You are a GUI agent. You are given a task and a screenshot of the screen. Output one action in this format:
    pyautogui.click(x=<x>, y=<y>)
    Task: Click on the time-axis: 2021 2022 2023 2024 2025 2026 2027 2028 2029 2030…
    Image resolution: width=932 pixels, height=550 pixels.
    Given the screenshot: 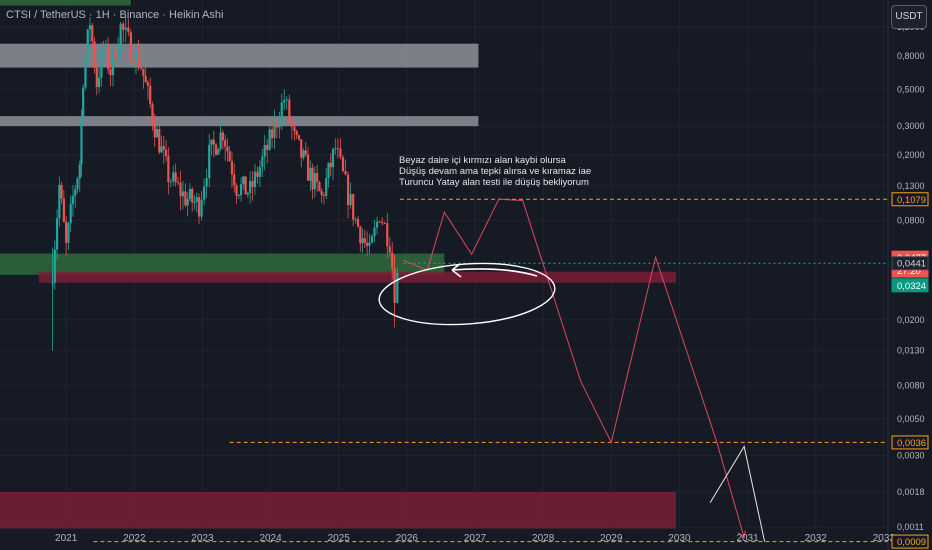 What is the action you would take?
    pyautogui.click(x=475, y=538)
    